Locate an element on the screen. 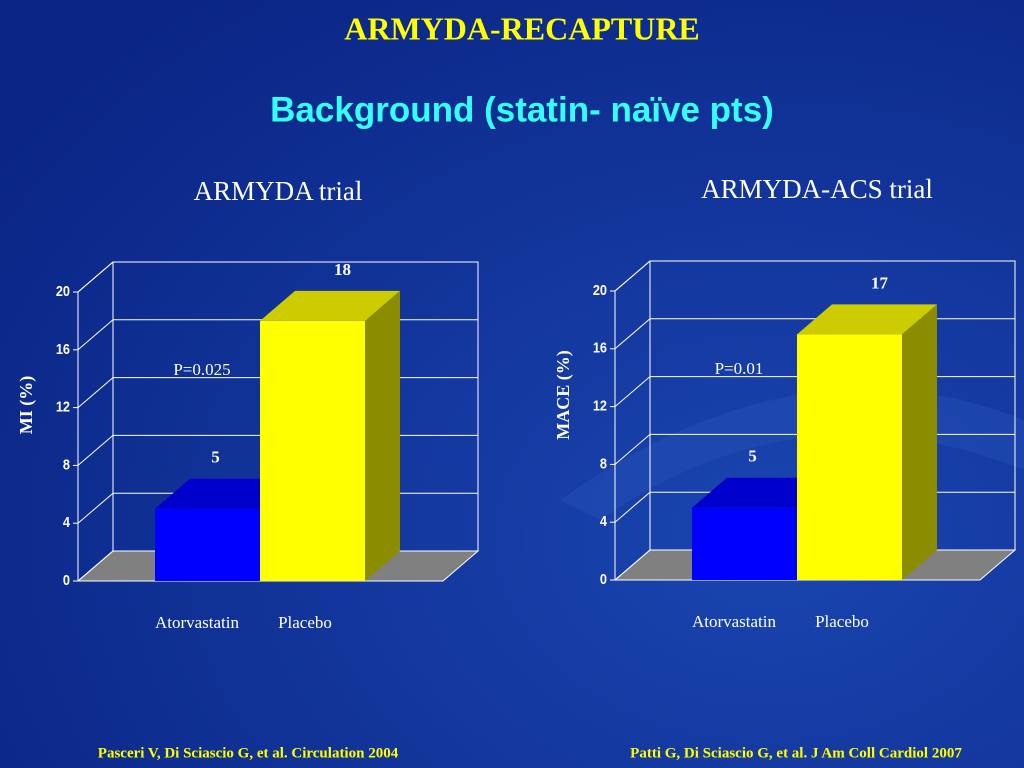 The height and width of the screenshot is (768, 1024). value-label: 18 is located at coordinates (342, 269).